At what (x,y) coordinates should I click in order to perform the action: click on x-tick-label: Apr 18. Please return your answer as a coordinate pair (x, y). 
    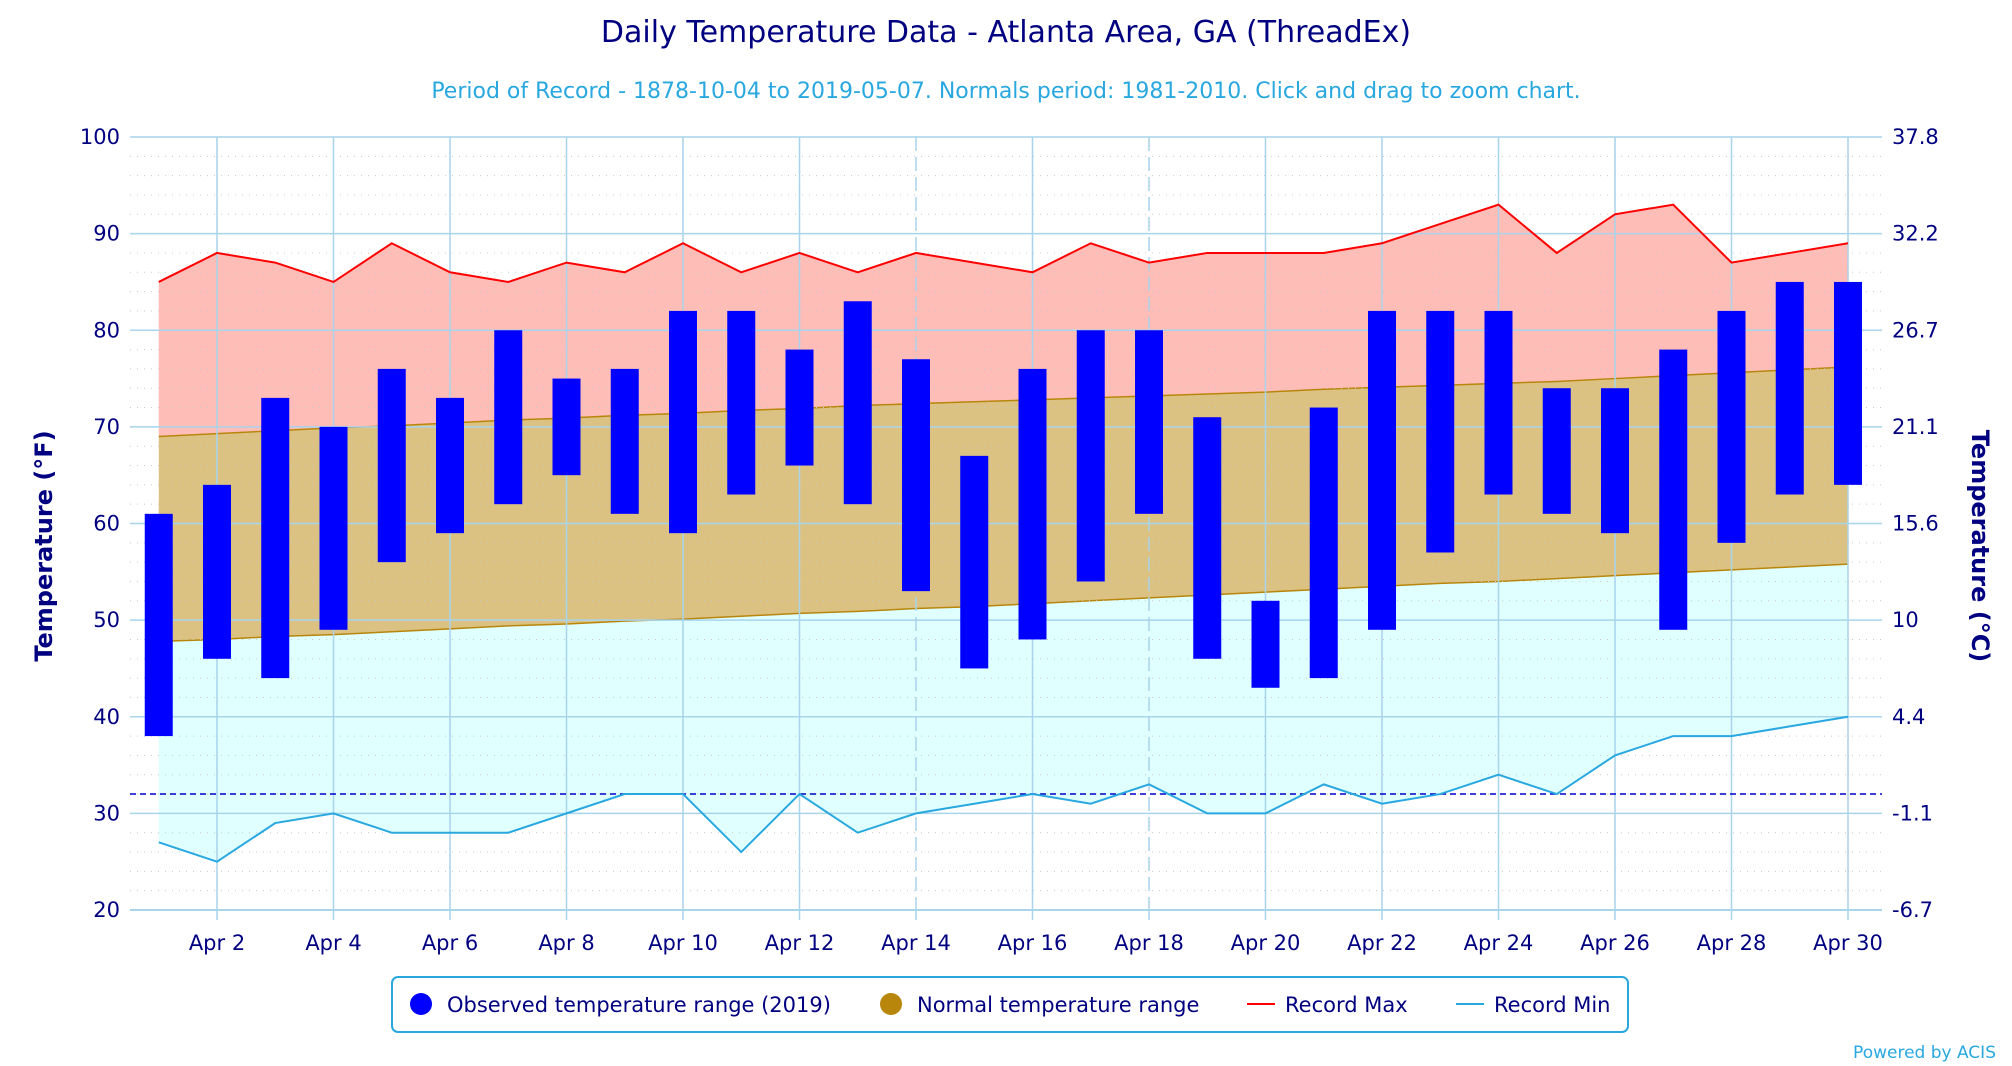
    Looking at the image, I should click on (1149, 943).